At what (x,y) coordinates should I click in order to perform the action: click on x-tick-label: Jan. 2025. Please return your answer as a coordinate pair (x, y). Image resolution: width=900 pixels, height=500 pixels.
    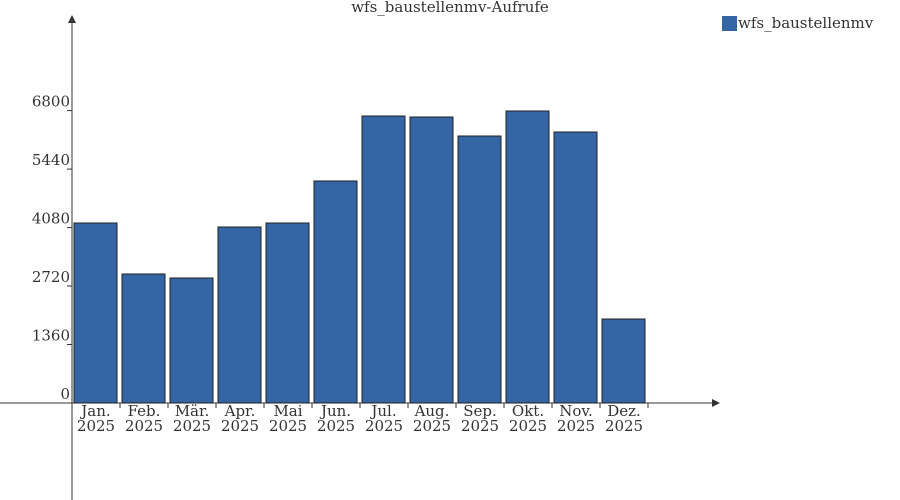
    Looking at the image, I should click on (96, 418).